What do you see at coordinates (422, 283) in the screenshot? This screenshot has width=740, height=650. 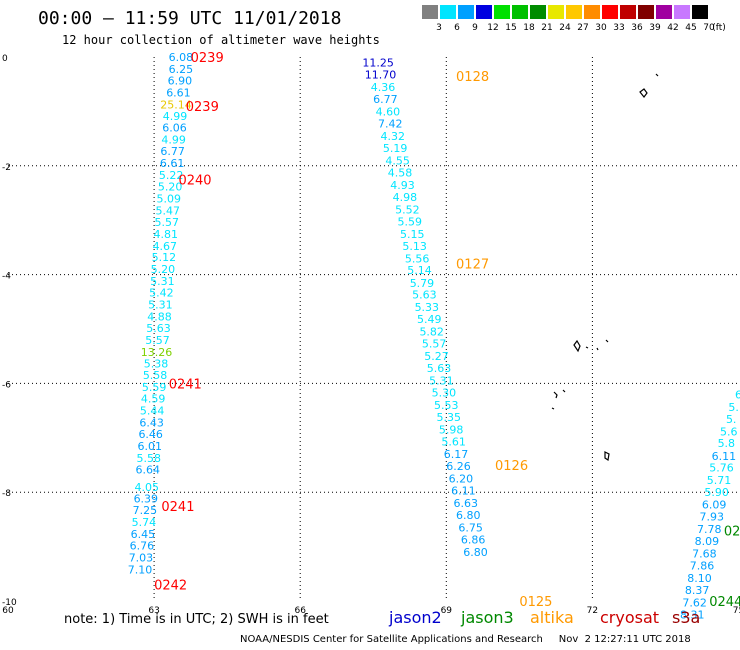 I see `wave-height-value: 5.79` at bounding box center [422, 283].